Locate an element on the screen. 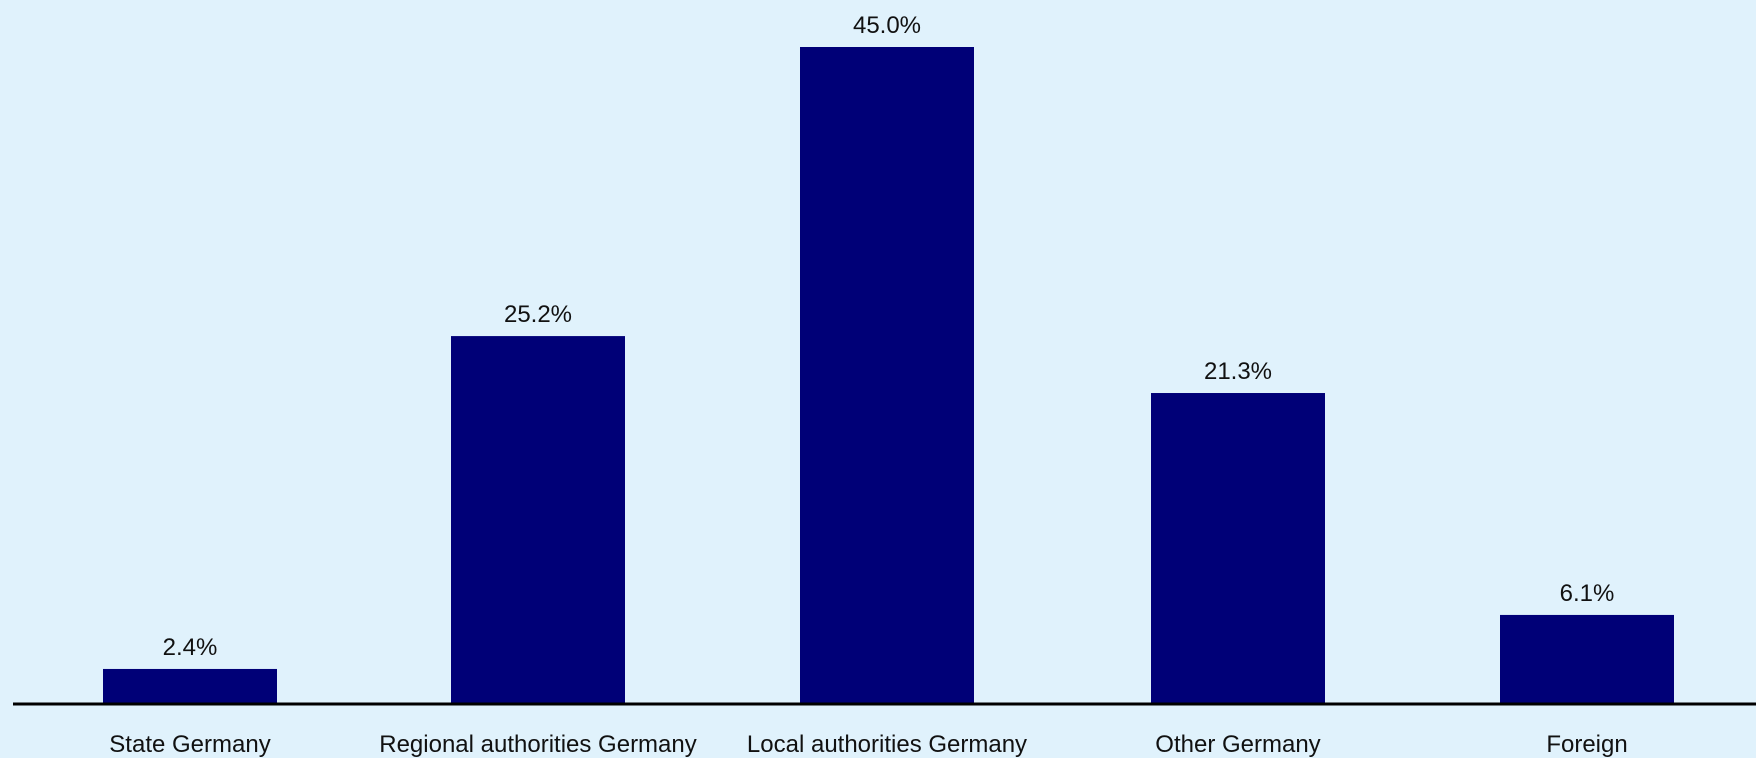  category-label-0: State Germany is located at coordinates (189, 744).